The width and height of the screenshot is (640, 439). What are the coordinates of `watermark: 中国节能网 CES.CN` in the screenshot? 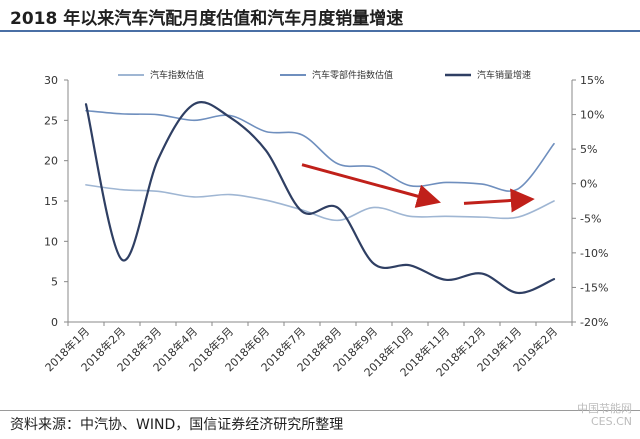 It's located at (604, 415).